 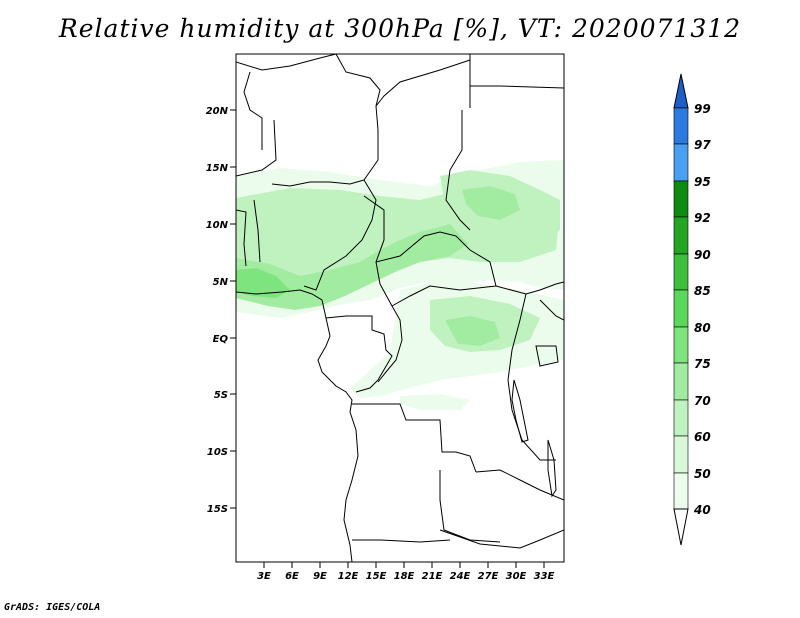 What do you see at coordinates (221, 339) in the screenshot?
I see `lat-label-eq: EQ` at bounding box center [221, 339].